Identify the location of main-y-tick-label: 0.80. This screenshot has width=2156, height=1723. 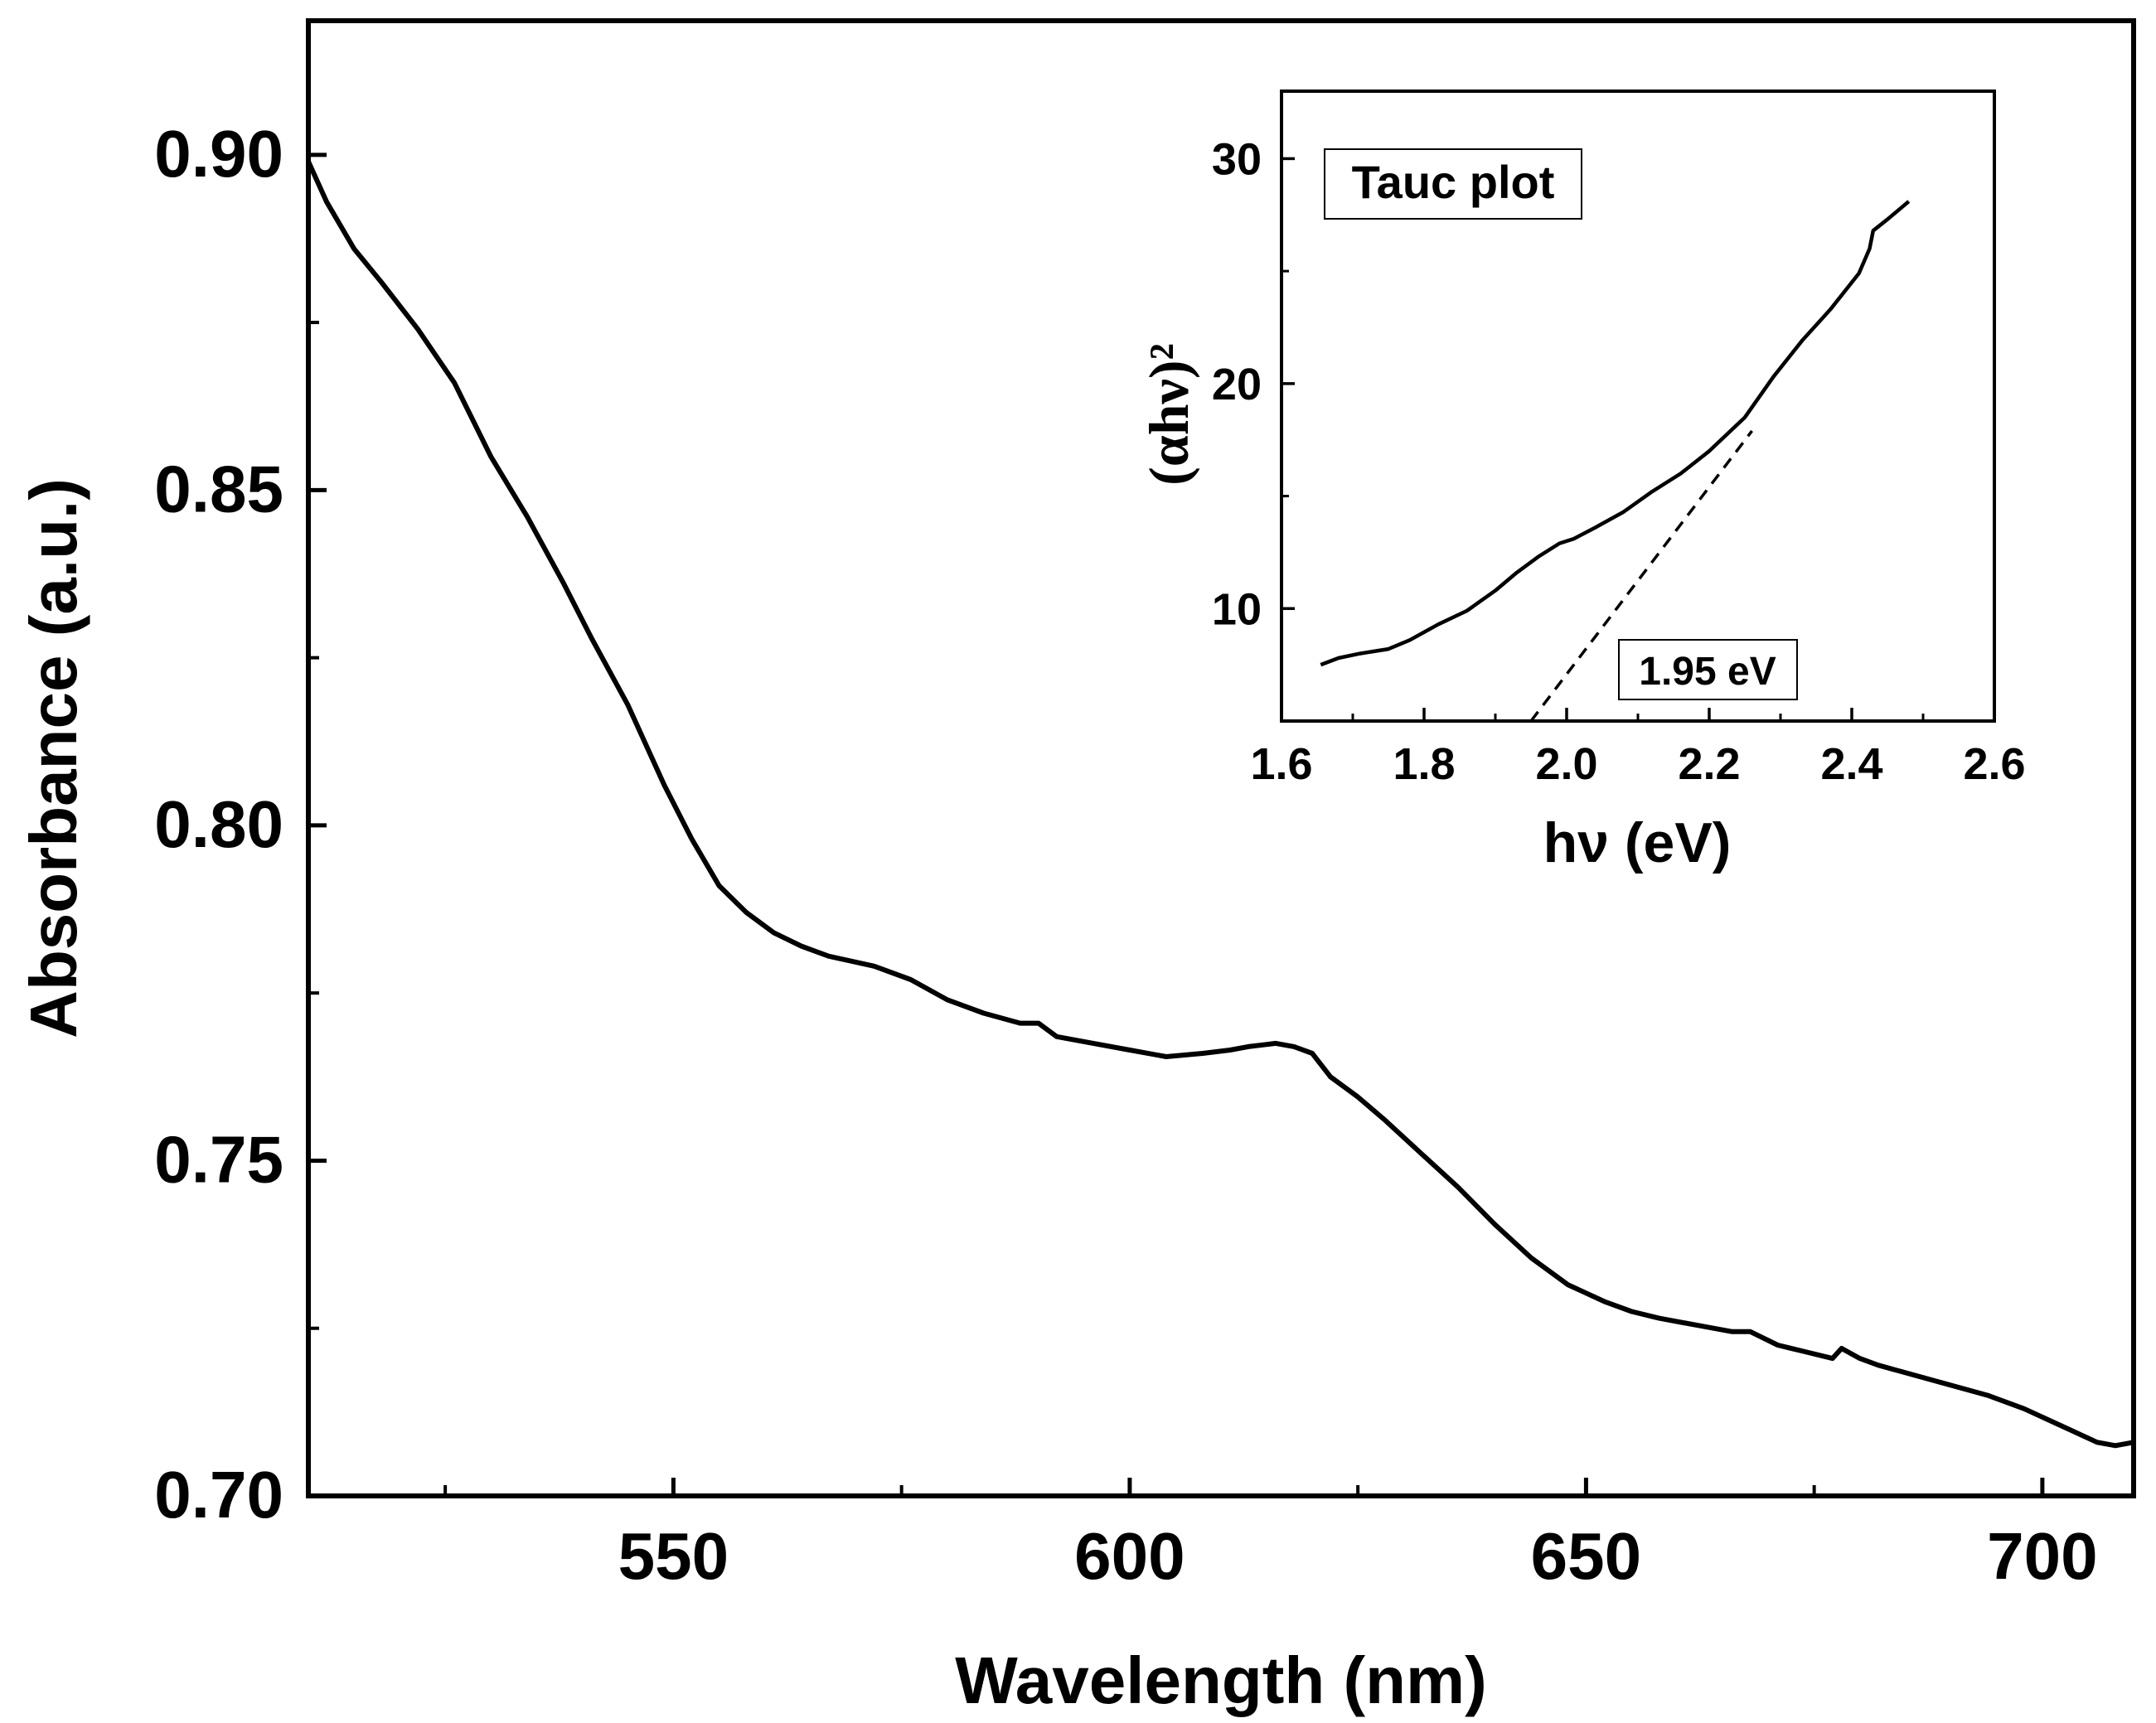
(218, 824).